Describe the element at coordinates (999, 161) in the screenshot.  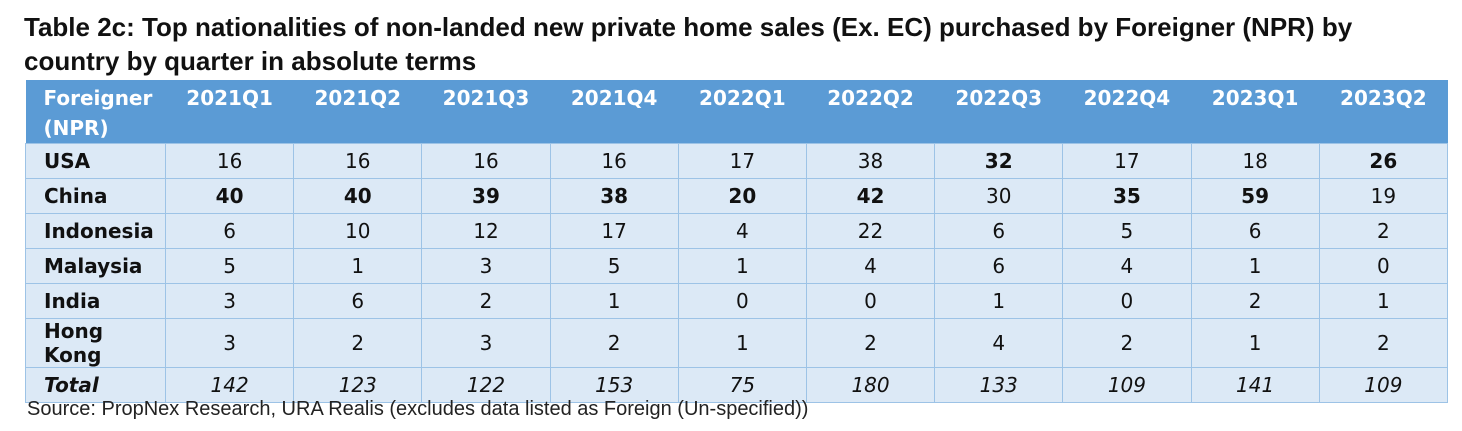
I see `table-cell: 32` at that location.